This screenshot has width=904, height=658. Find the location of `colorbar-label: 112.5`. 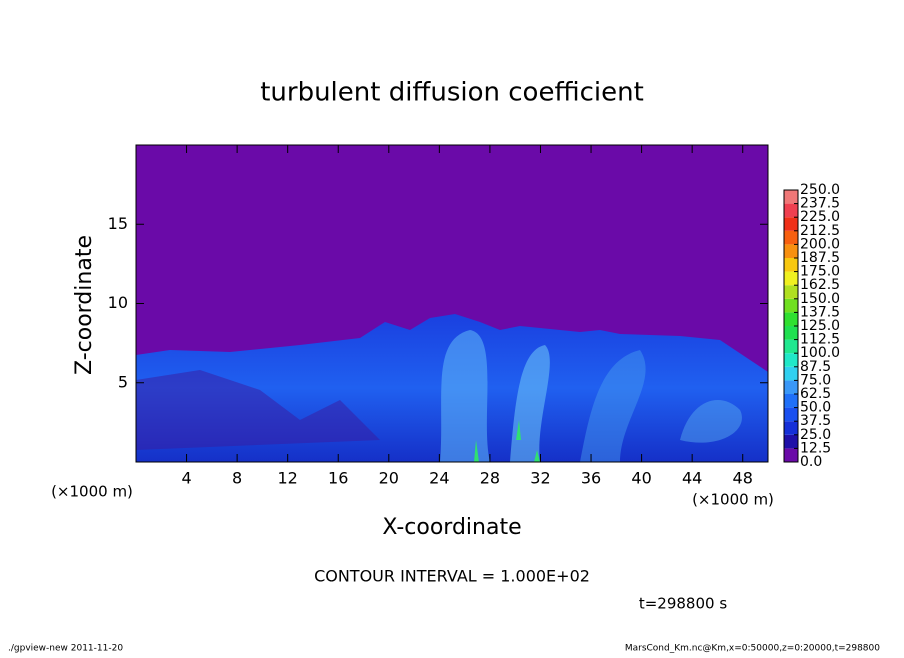

colorbar-label: 112.5 is located at coordinates (820, 340).